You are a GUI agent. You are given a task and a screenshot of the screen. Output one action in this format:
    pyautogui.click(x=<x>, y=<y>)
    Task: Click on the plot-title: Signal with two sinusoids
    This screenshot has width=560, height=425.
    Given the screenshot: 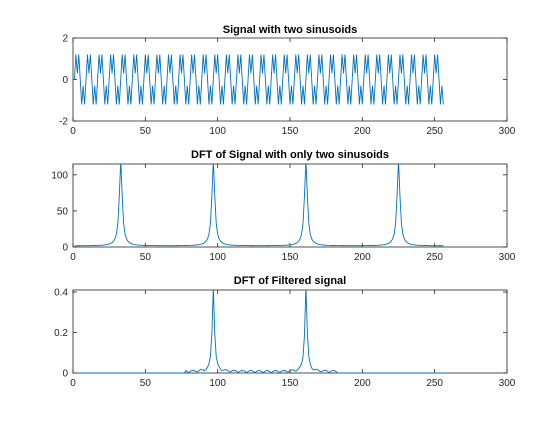 What is the action you would take?
    pyautogui.click(x=290, y=30)
    